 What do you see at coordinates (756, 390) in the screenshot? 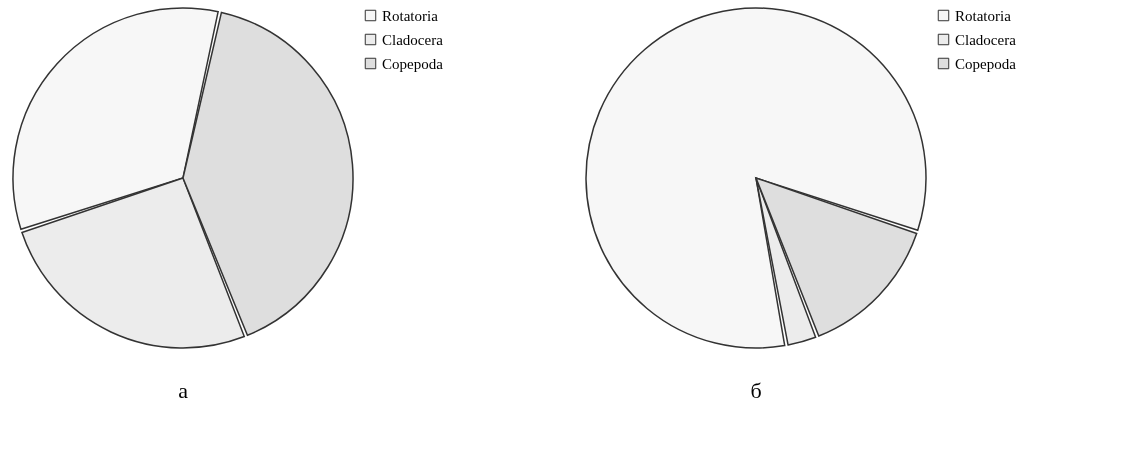
I see `text: б` at bounding box center [756, 390].